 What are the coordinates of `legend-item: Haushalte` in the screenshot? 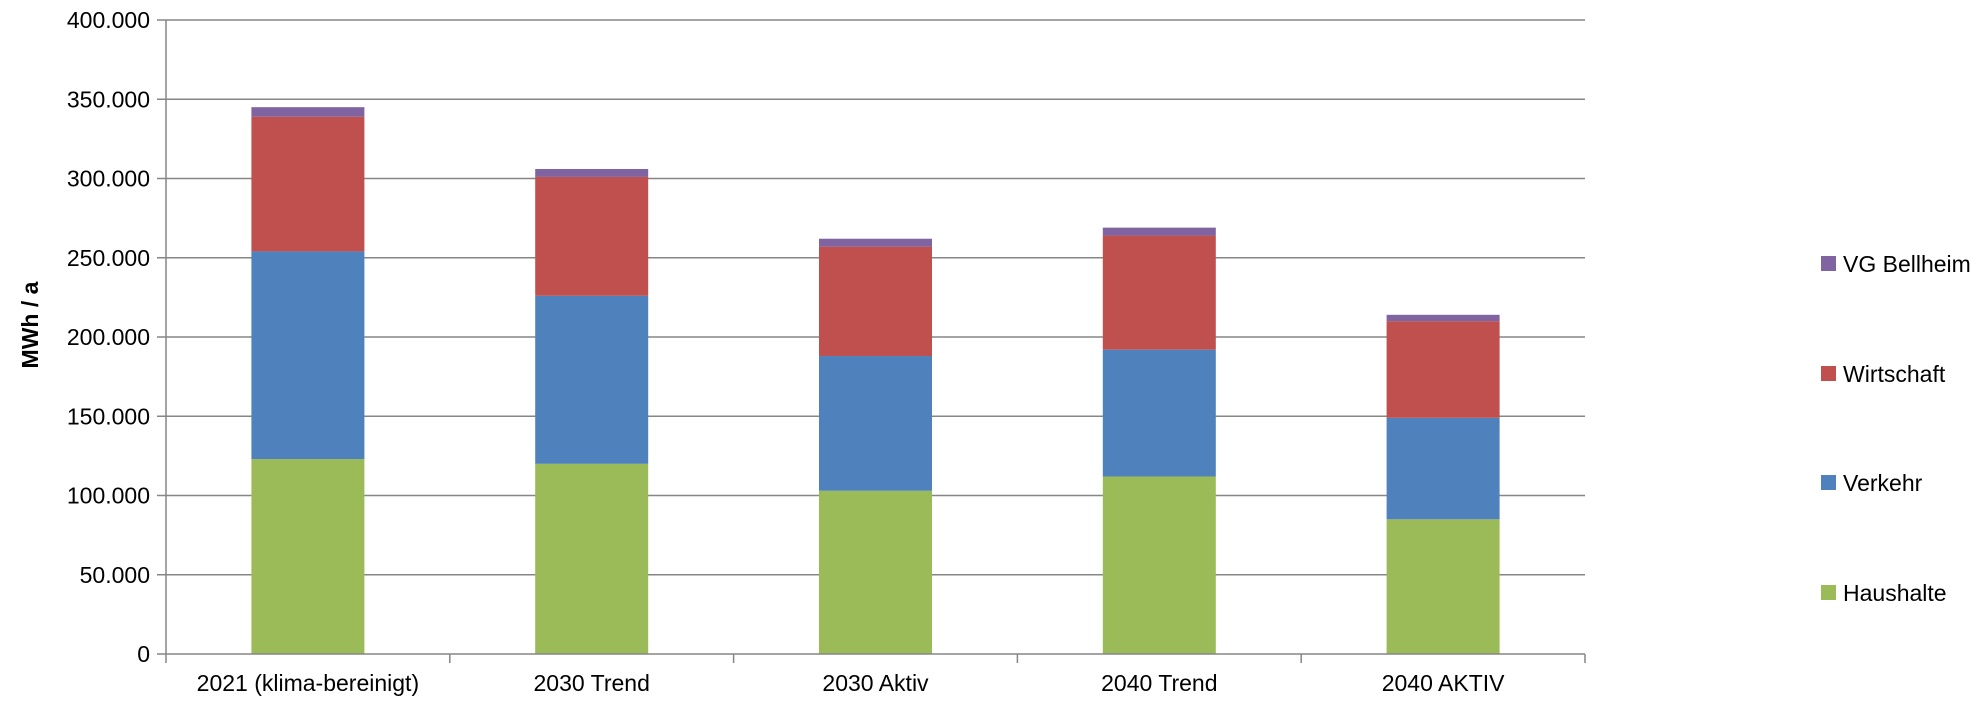 It's located at (1884, 593).